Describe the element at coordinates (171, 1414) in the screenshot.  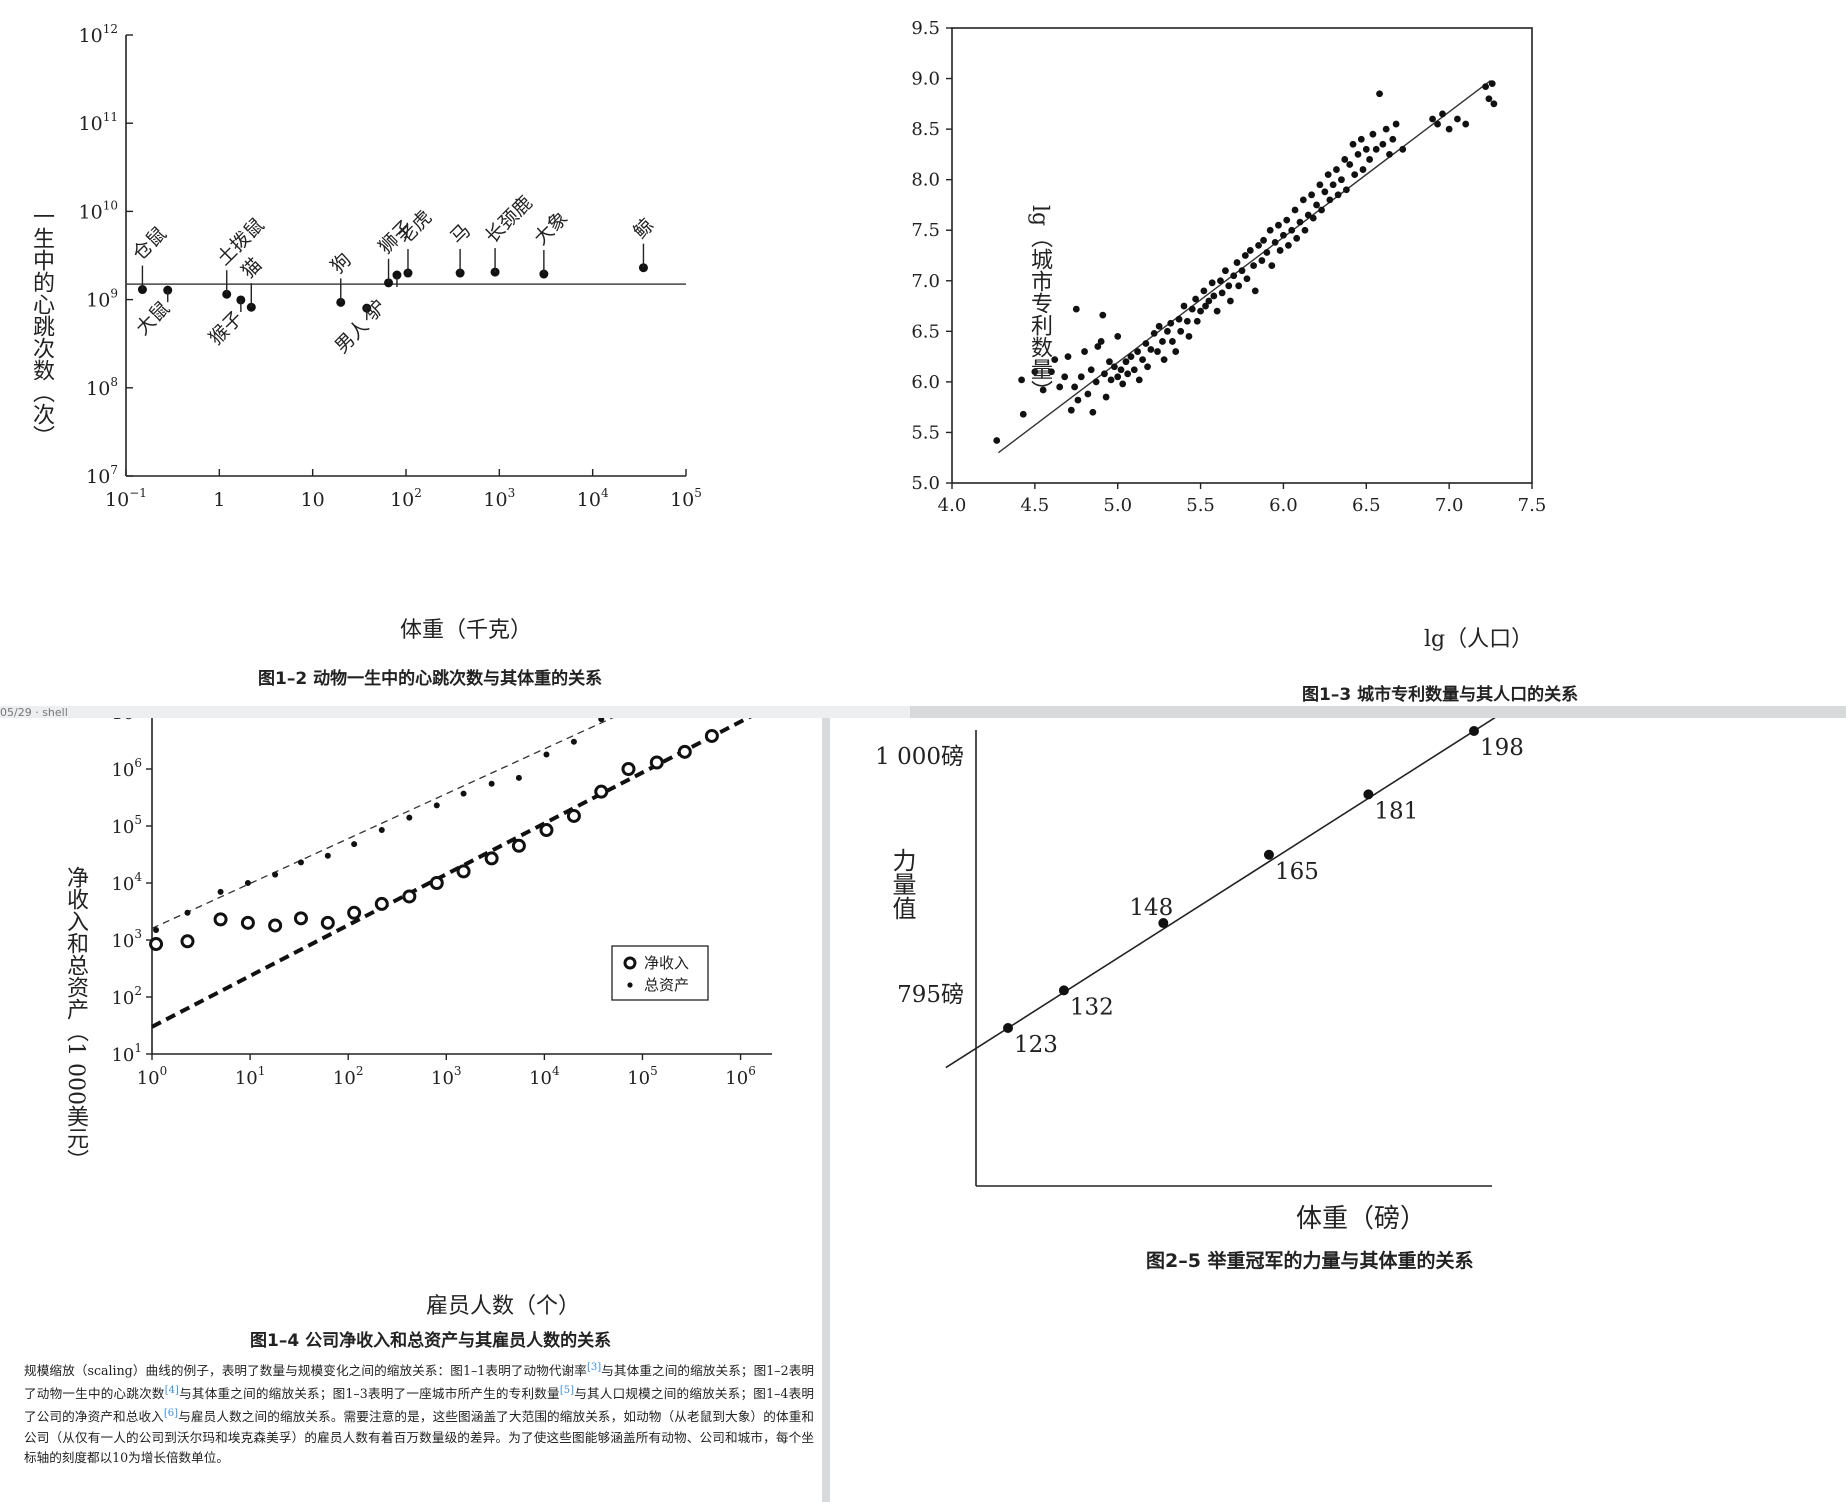
I see `reference-link: [6]` at that location.